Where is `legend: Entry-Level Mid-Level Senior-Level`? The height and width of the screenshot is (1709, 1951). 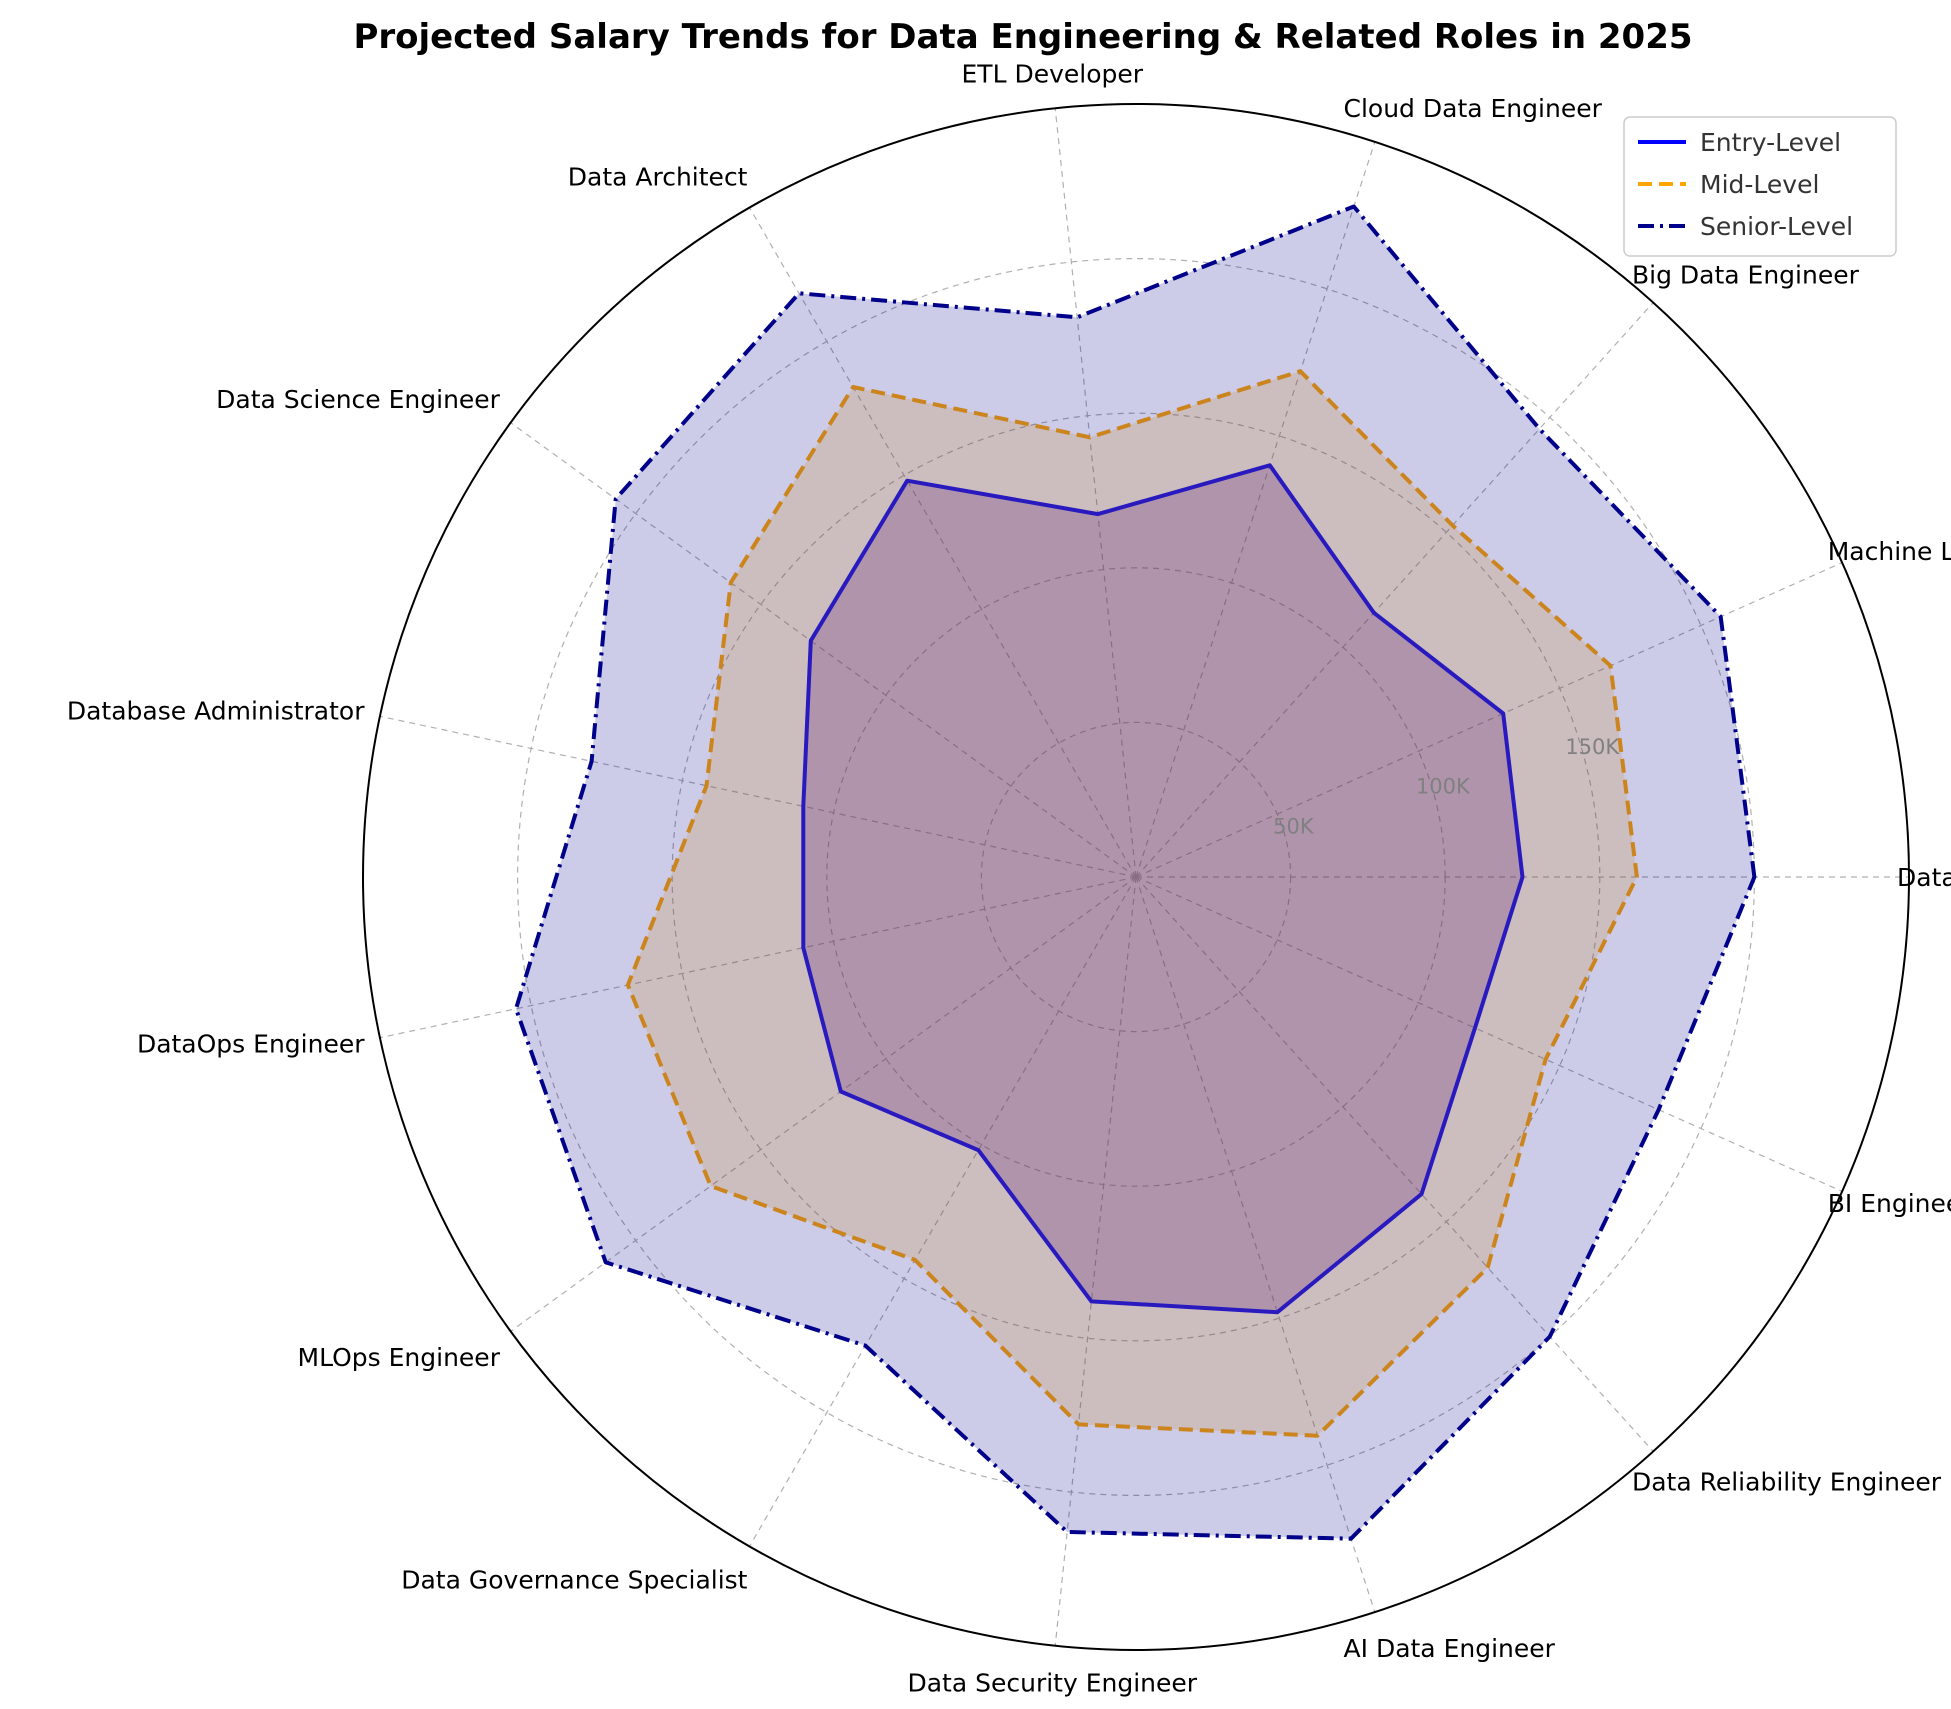 legend: Entry-Level Mid-Level Senior-Level is located at coordinates (1760, 186).